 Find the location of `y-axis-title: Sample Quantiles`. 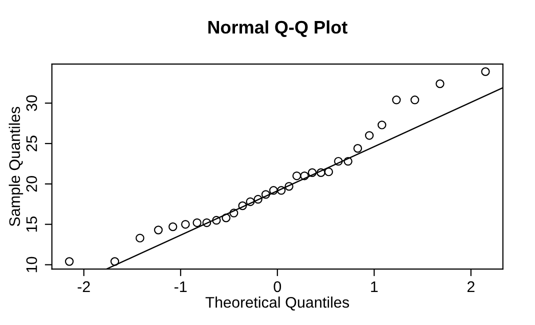

y-axis-title: Sample Quantiles is located at coordinates (16, 166).